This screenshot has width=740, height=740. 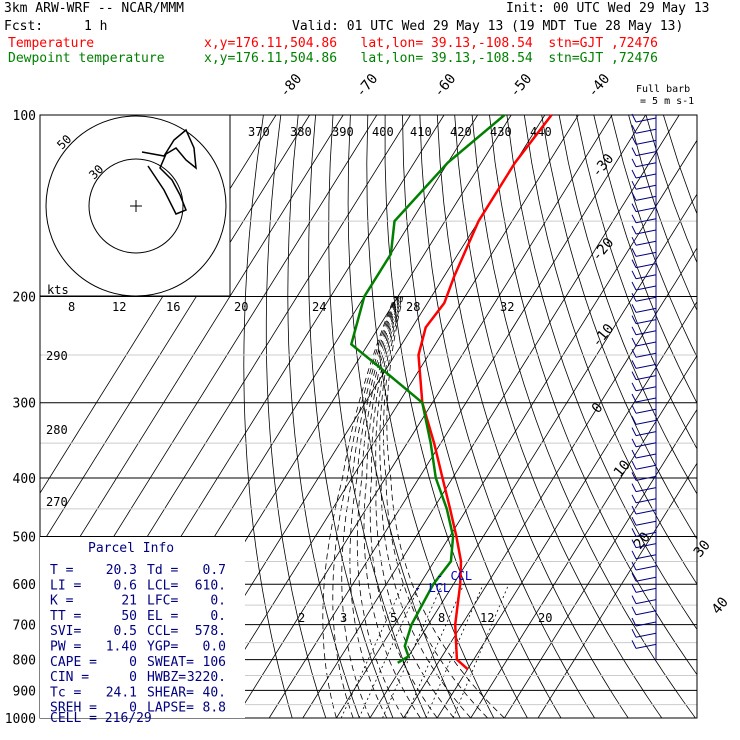 What do you see at coordinates (603, 166) in the screenshot?
I see `temperature-tick-label: -30` at bounding box center [603, 166].